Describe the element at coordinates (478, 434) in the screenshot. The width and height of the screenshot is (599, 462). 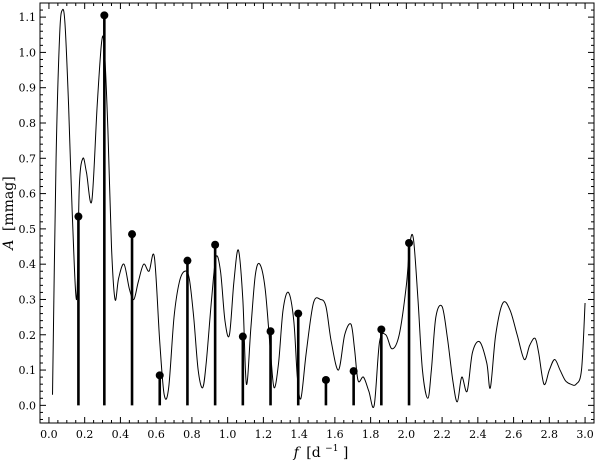
I see `x-tick-label: 2.4` at that location.